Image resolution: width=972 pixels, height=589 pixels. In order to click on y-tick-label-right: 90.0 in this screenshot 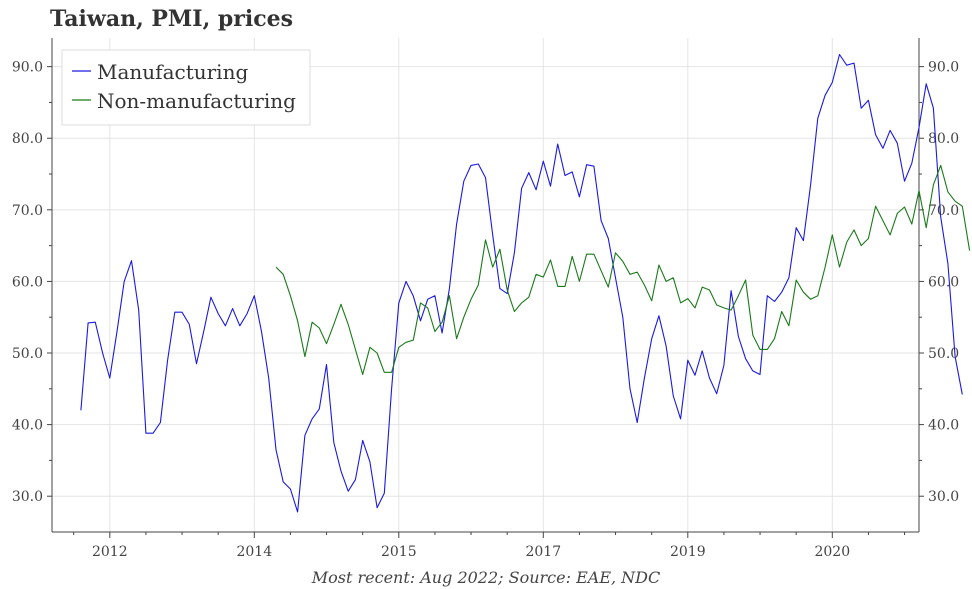, I will do `click(943, 68)`.